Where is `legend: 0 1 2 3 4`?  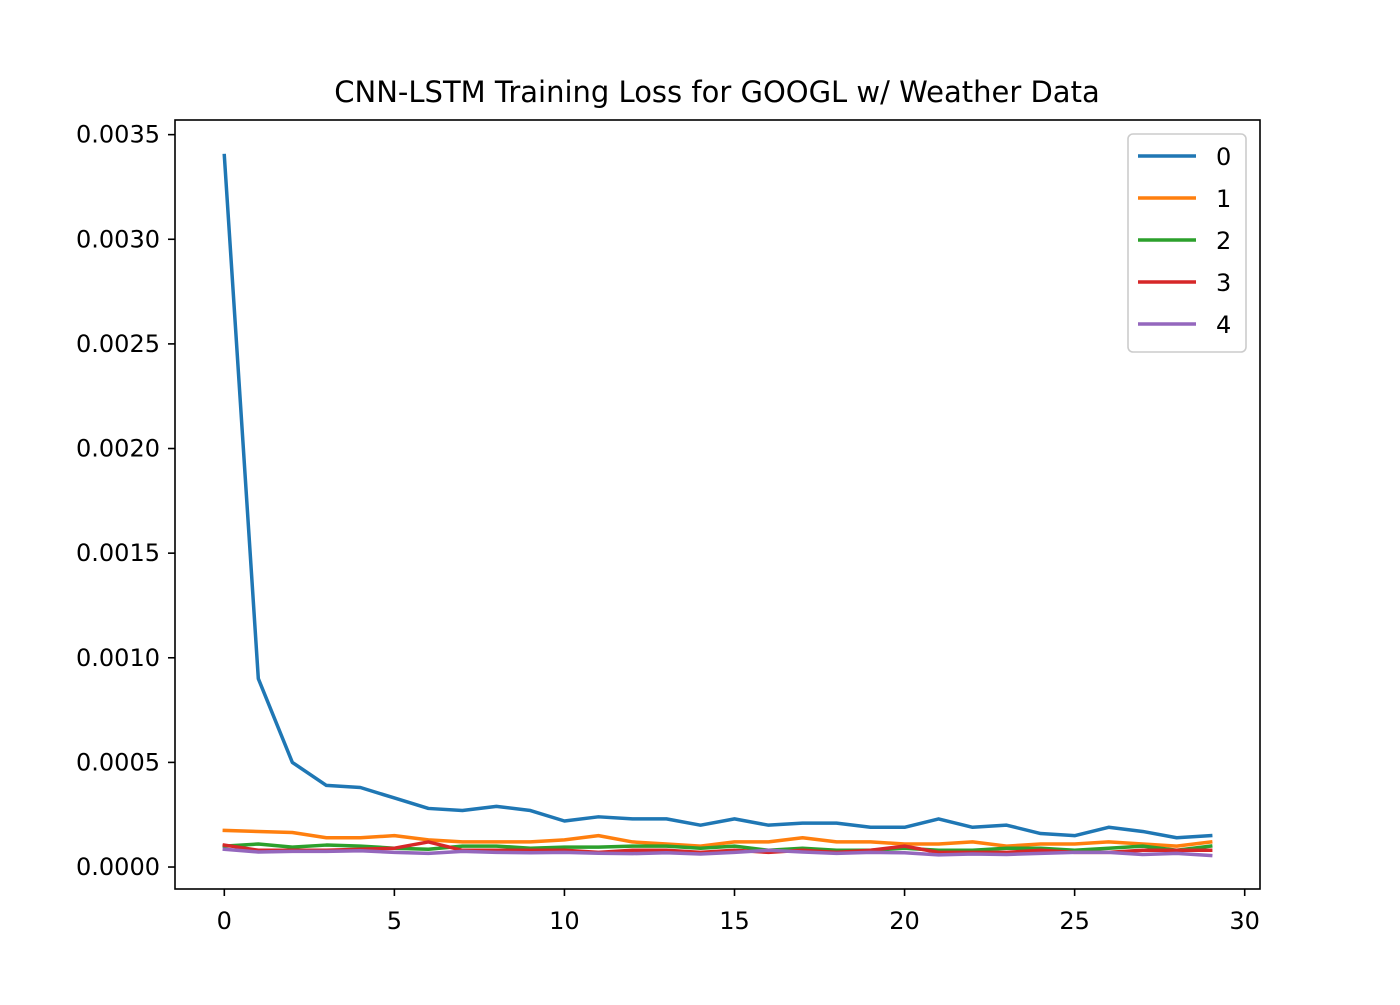
legend: 0 1 2 3 4 is located at coordinates (1187, 243).